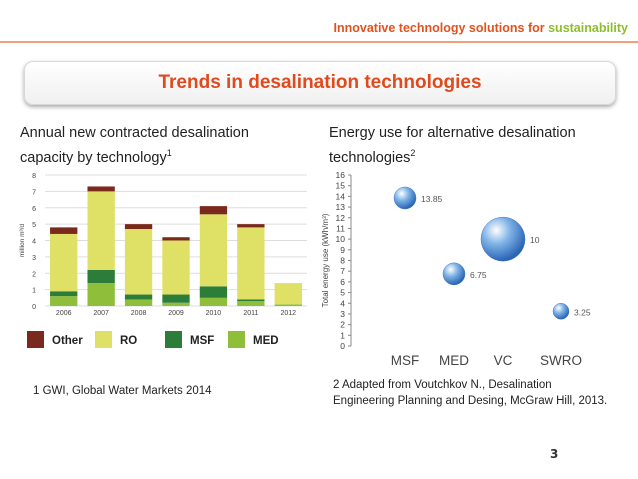 Image resolution: width=638 pixels, height=479 pixels. Describe the element at coordinates (250, 313) in the screenshot. I see `bar-x-tick-label: 2011` at that location.